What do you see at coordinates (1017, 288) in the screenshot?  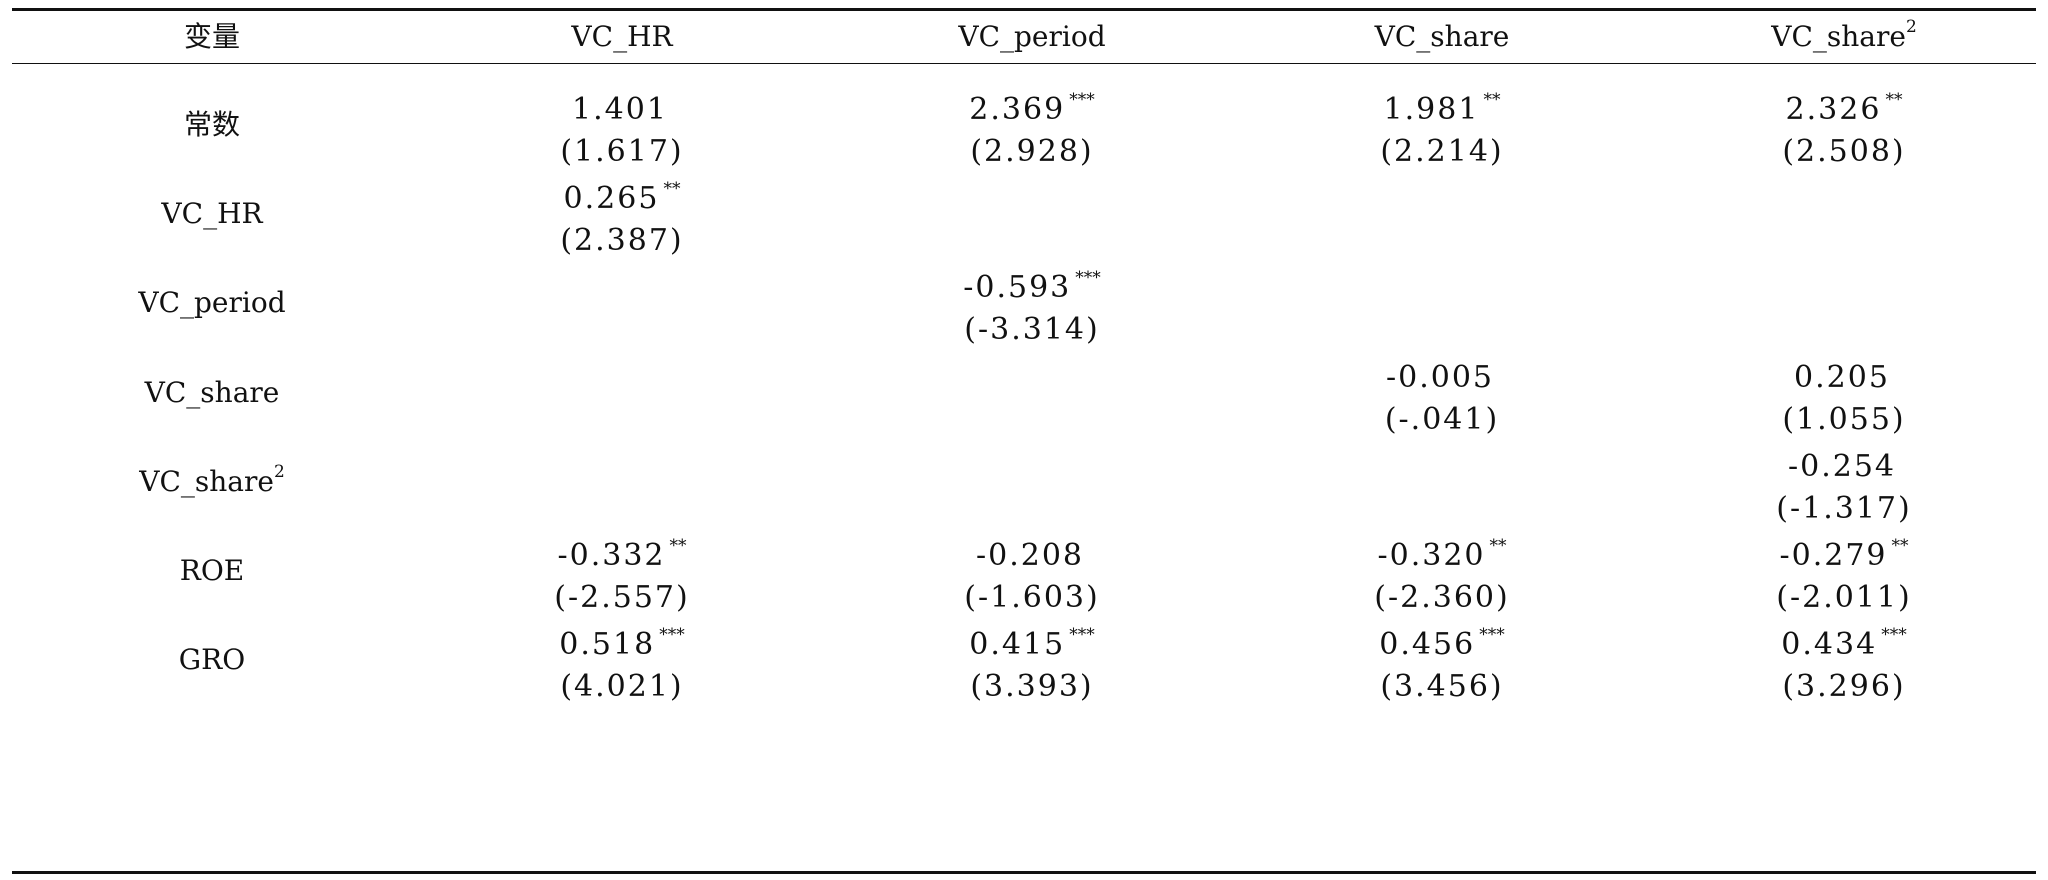 I see `coef-value: -0.593` at bounding box center [1017, 288].